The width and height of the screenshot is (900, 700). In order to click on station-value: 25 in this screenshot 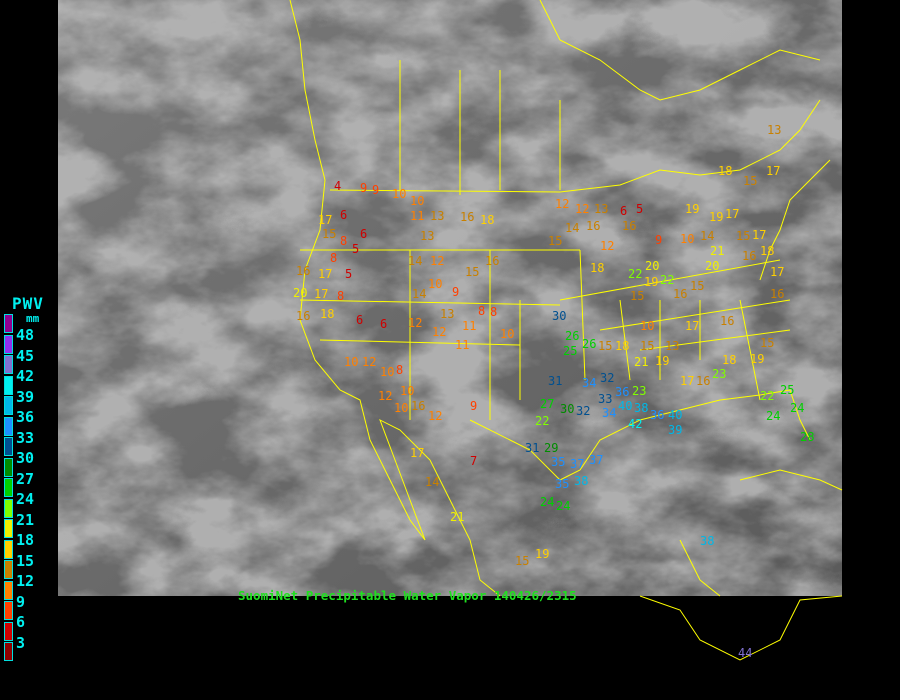, I will do `click(787, 390)`.